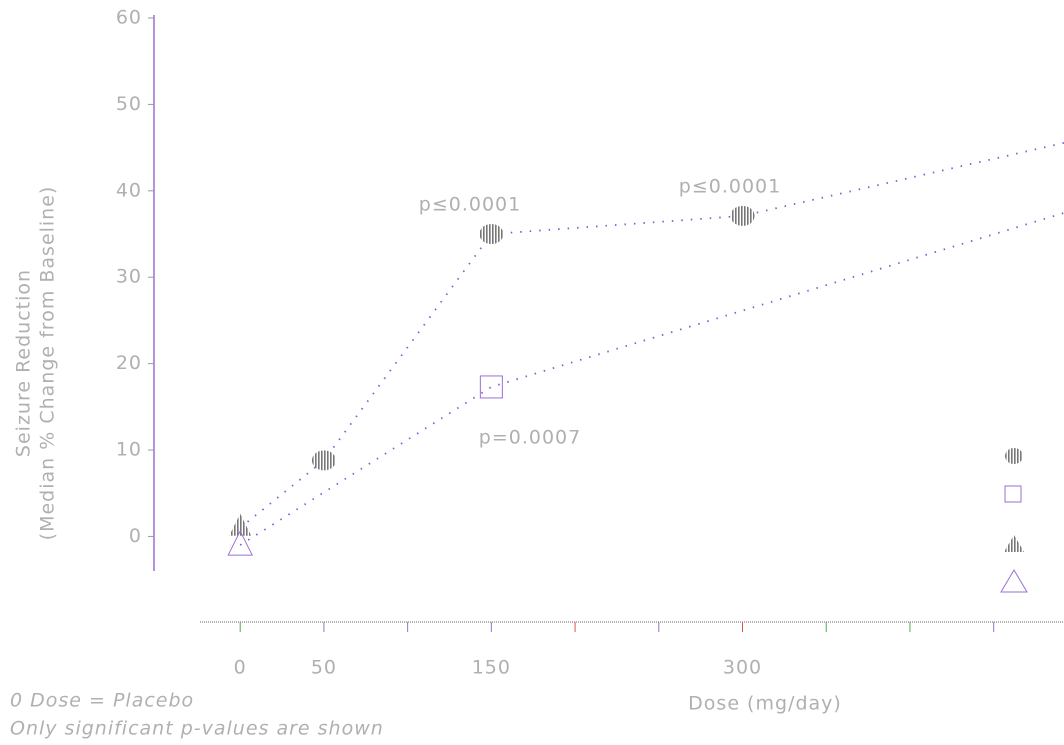 The image size is (1064, 745). Describe the element at coordinates (24, 363) in the screenshot. I see `y-label: Seizure Reduction` at that location.